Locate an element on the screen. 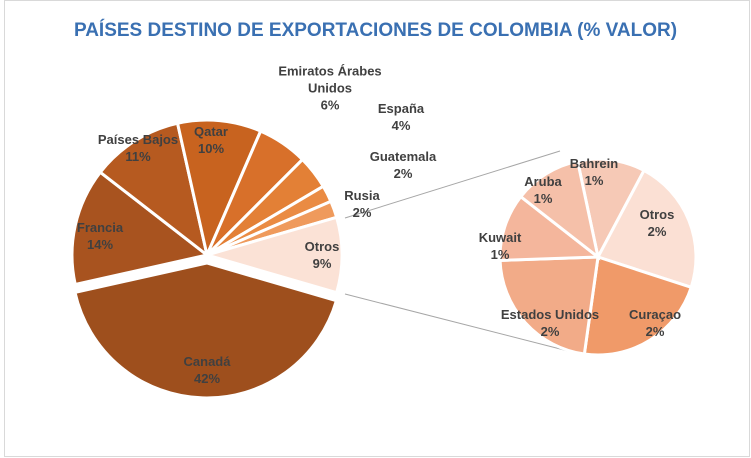 The height and width of the screenshot is (458, 751). category-label: Aruba is located at coordinates (543, 181).